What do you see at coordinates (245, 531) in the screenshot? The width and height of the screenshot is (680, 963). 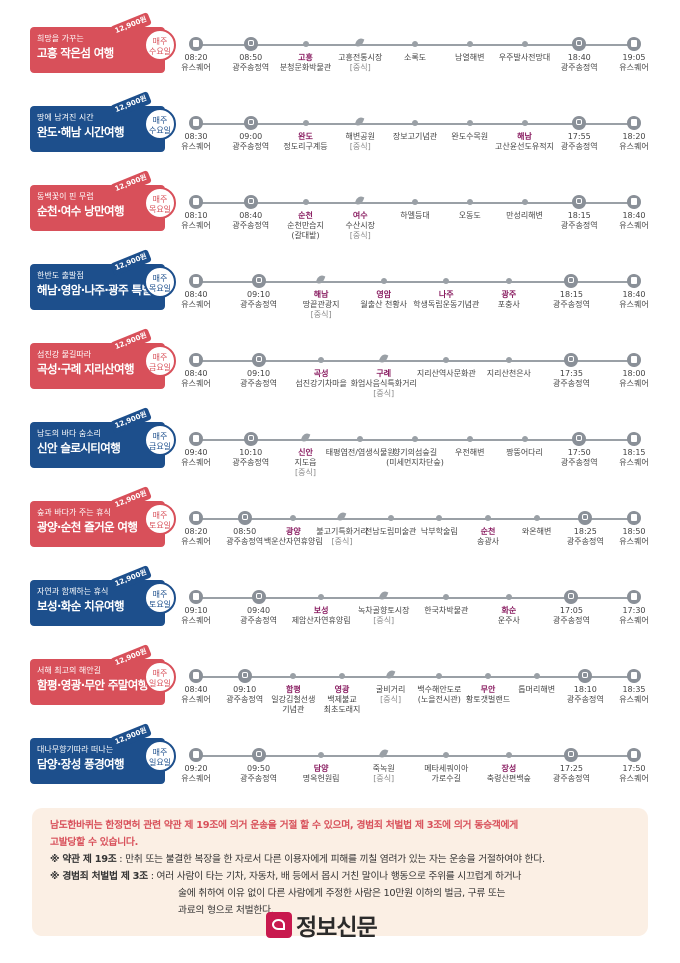 I see `stop-label-line: 08:50` at bounding box center [245, 531].